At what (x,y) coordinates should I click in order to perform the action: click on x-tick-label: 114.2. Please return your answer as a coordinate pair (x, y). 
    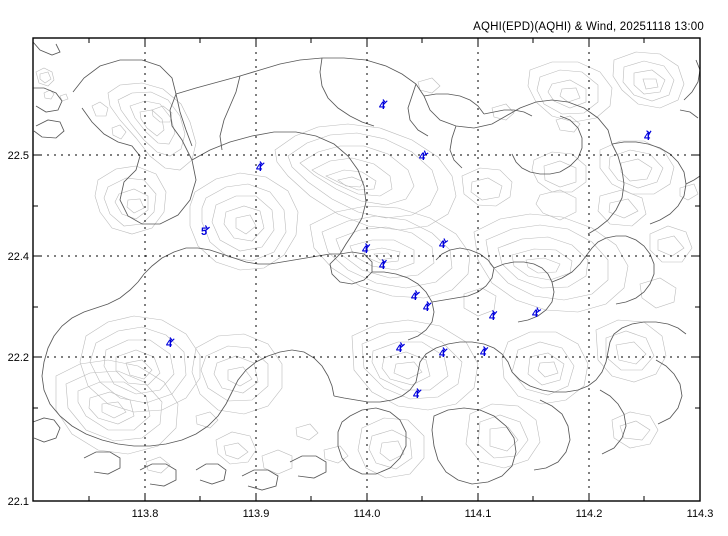
    Looking at the image, I should click on (589, 514).